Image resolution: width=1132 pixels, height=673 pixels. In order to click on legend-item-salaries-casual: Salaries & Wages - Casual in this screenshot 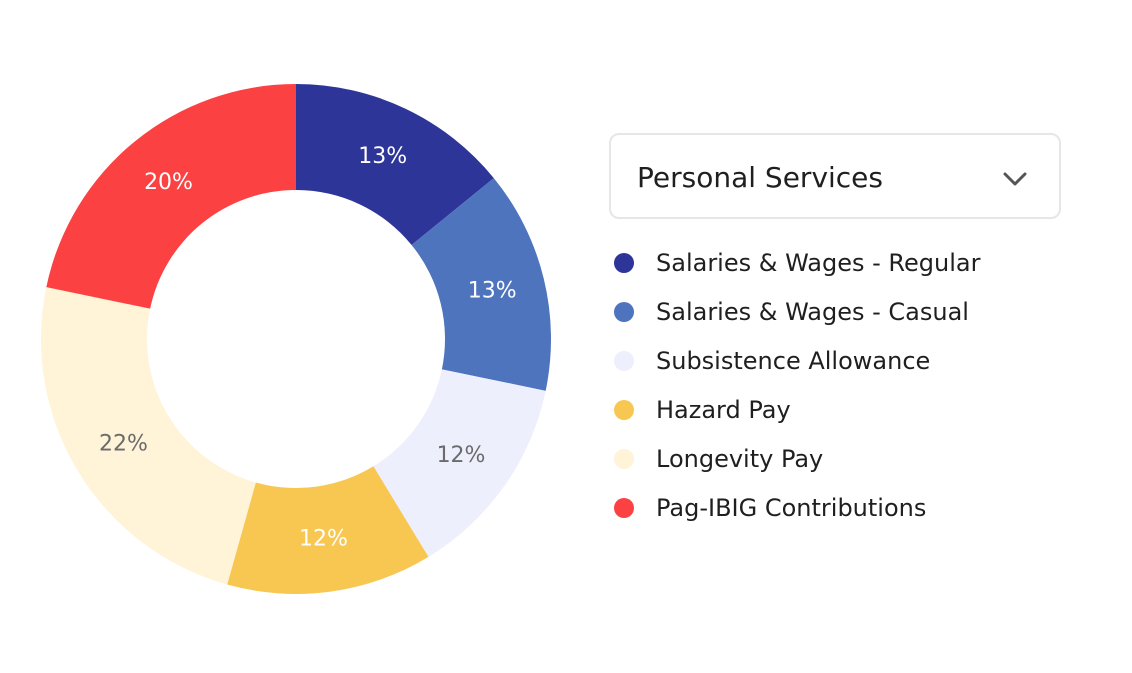, I will do `click(797, 311)`.